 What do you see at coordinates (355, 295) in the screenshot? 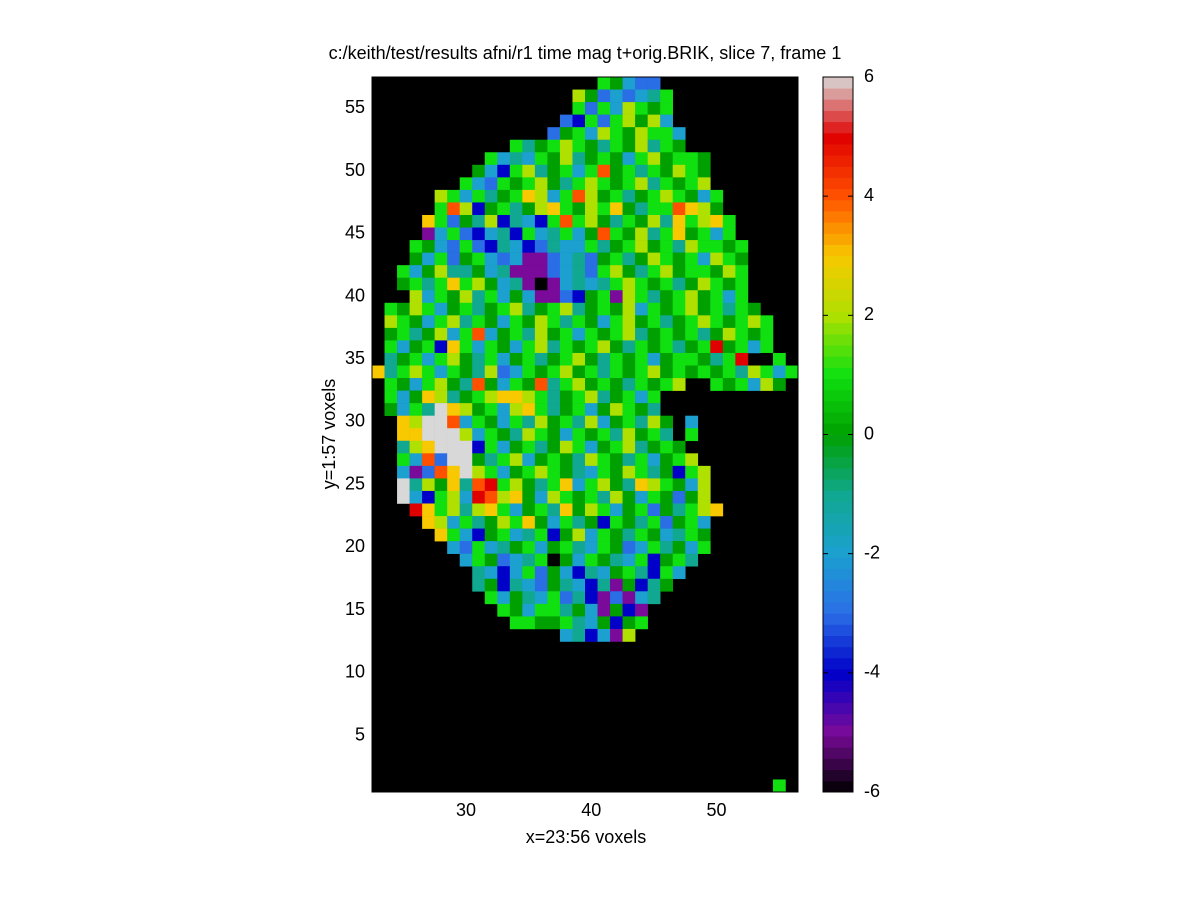
I see `y-tick-label: 40` at bounding box center [355, 295].